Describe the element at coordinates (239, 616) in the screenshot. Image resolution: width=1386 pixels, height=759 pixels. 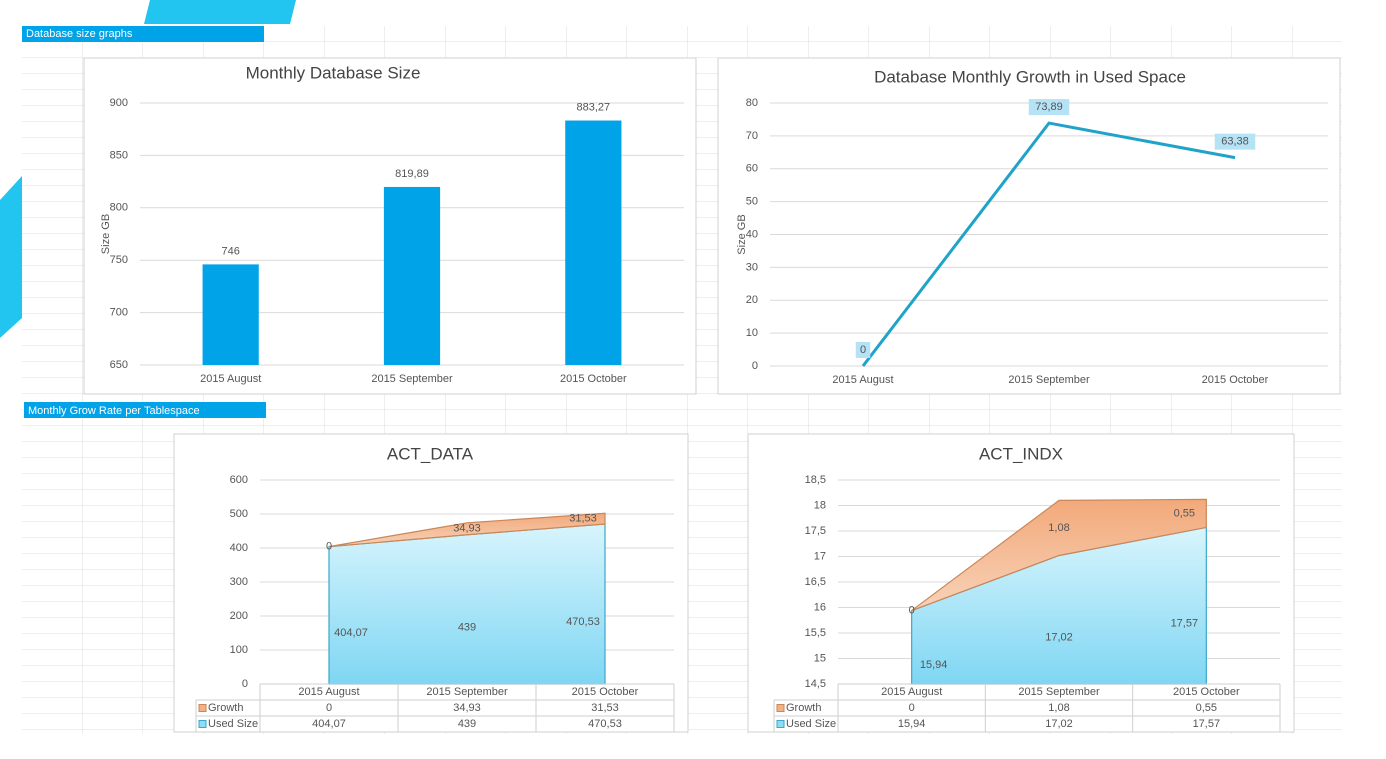
I see `y-tick-label: 200` at that location.